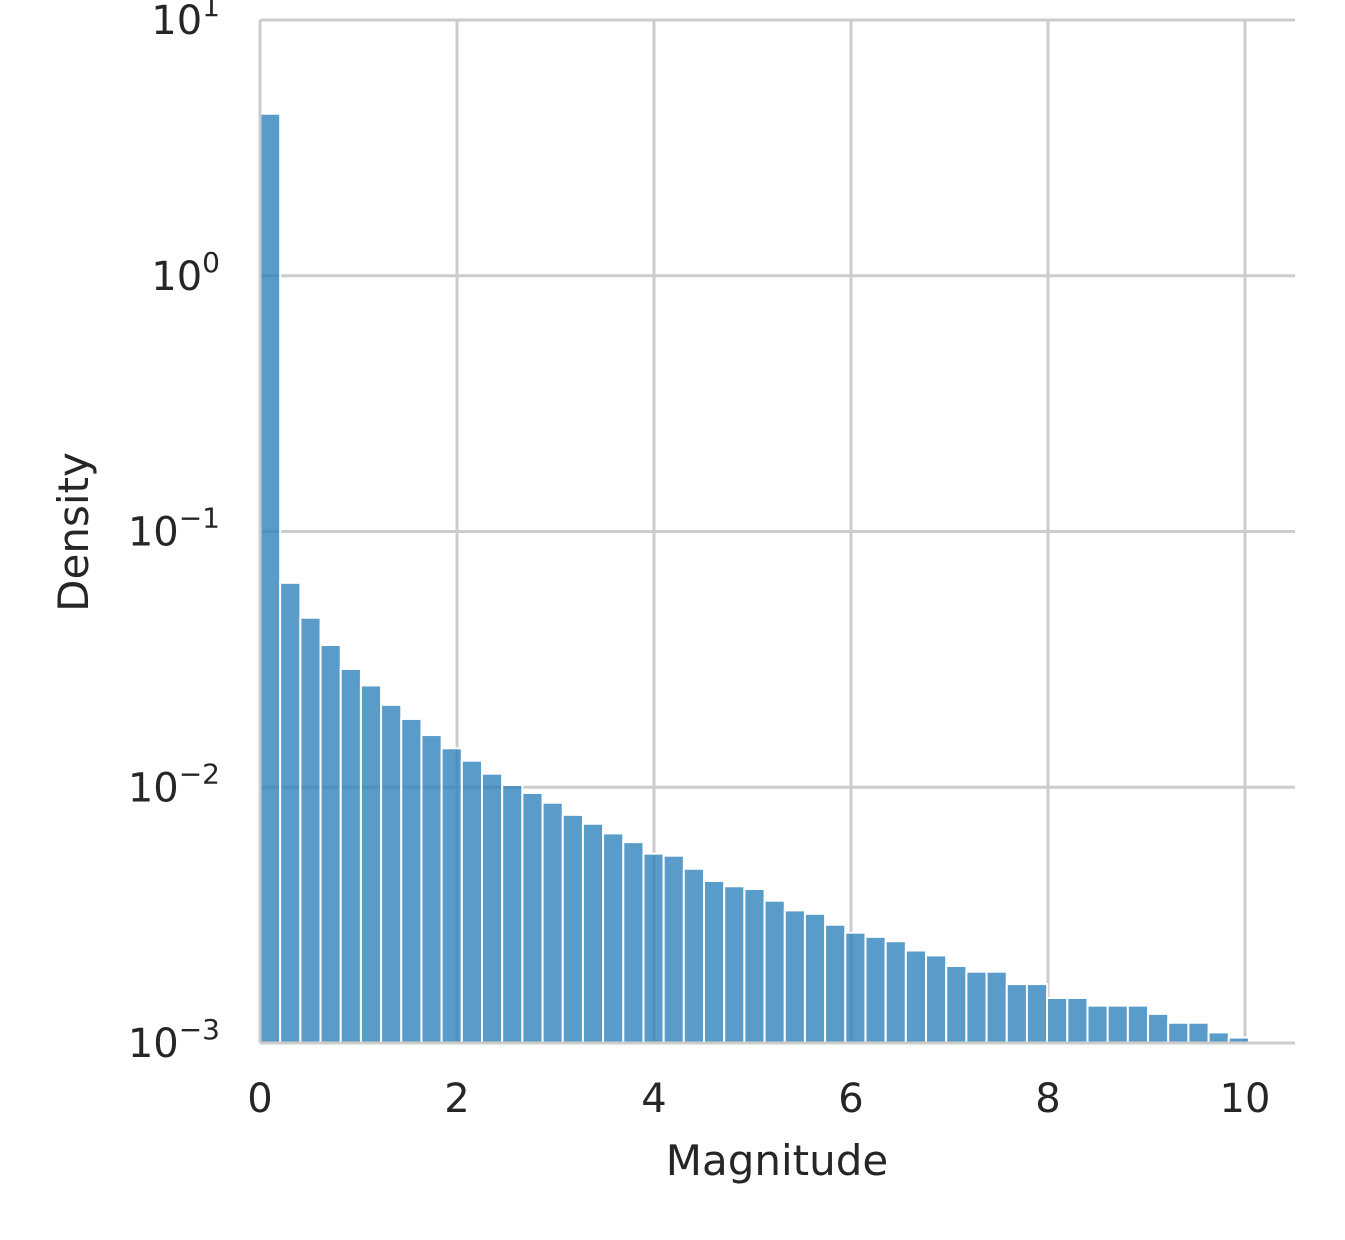  What do you see at coordinates (1245, 1099) in the screenshot?
I see `x-tick-label: 10` at bounding box center [1245, 1099].